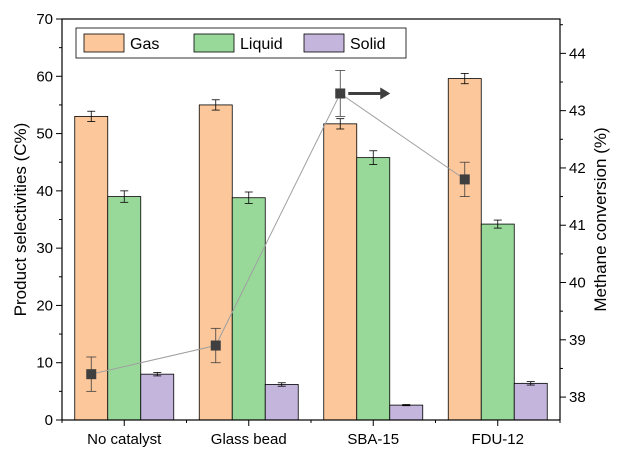 This screenshot has width=617, height=449. Describe the element at coordinates (44, 76) in the screenshot. I see `left-tick-label: 60` at that location.